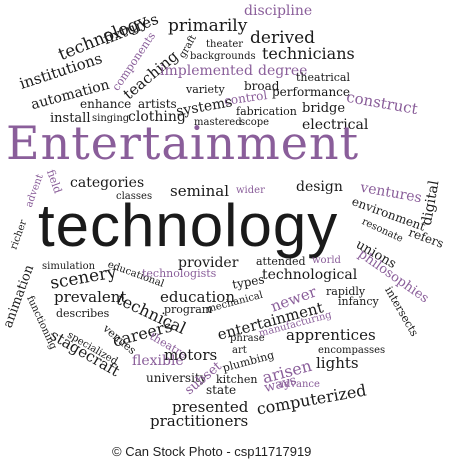  What do you see at coordinates (210, 407) in the screenshot?
I see `word-presented: presented` at bounding box center [210, 407].